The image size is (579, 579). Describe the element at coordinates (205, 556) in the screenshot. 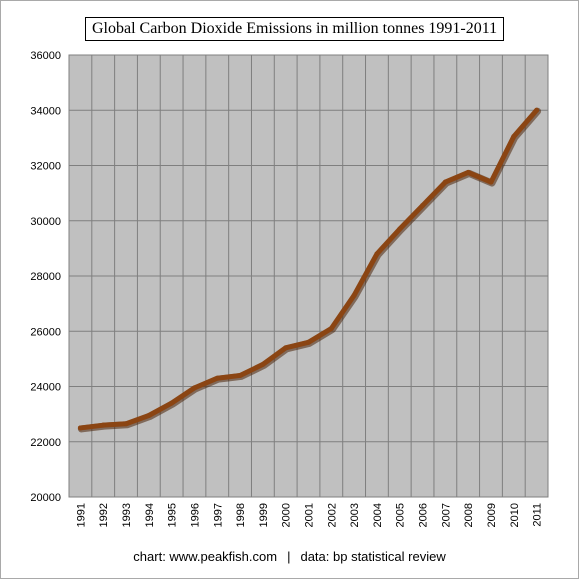

I see `chart-credit: chart: www.peakfish.com` at that location.